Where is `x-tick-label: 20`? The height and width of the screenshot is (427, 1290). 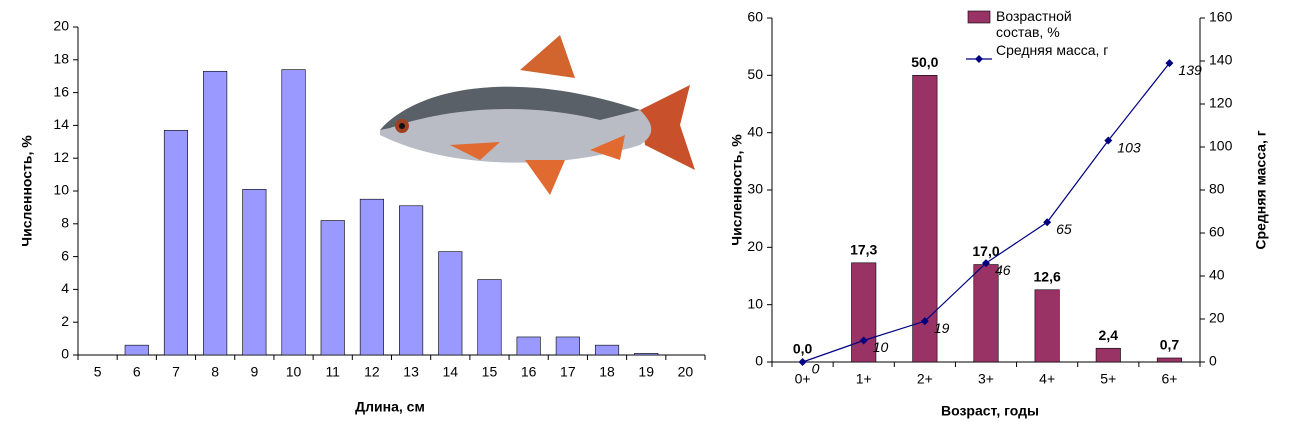
x-tick-label: 20 is located at coordinates (686, 372).